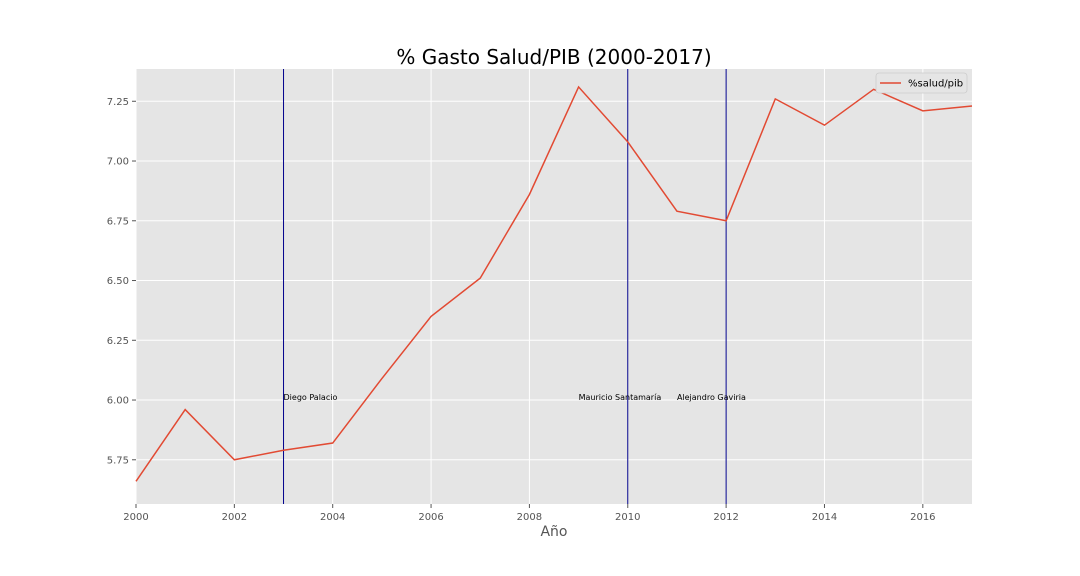 The width and height of the screenshot is (1080, 576). Describe the element at coordinates (118, 281) in the screenshot. I see `y-tick-label: 6.50` at that location.